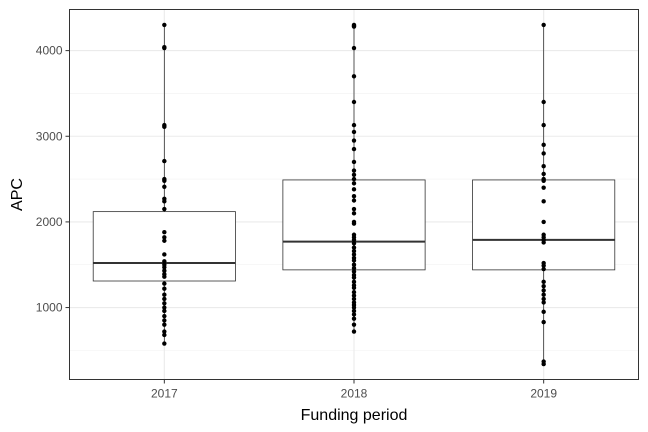 The image size is (648, 432). I want to click on y-tick-label: 1000, so click(49, 308).